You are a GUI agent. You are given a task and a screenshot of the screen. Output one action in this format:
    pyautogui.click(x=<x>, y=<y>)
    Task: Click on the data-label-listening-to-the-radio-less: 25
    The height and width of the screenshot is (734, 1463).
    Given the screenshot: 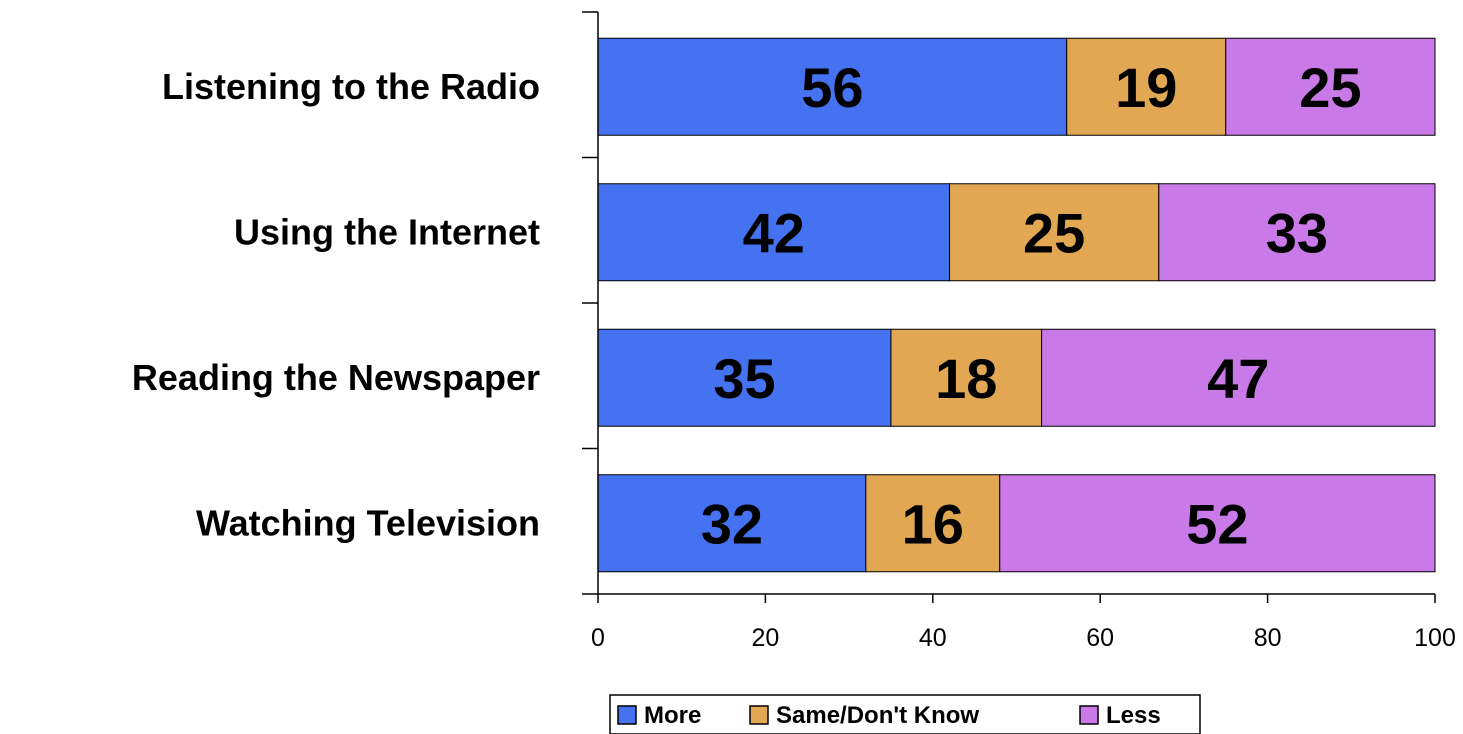 What is the action you would take?
    pyautogui.click(x=1330, y=87)
    